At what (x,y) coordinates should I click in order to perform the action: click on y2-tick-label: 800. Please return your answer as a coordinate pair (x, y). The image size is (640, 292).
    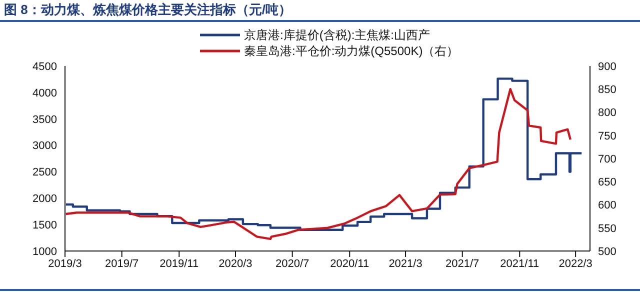
    Looking at the image, I should click on (607, 113).